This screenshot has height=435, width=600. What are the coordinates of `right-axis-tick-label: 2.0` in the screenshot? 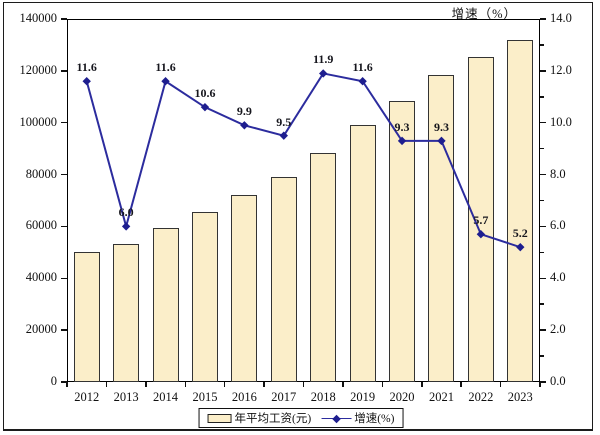 It's located at (558, 329).